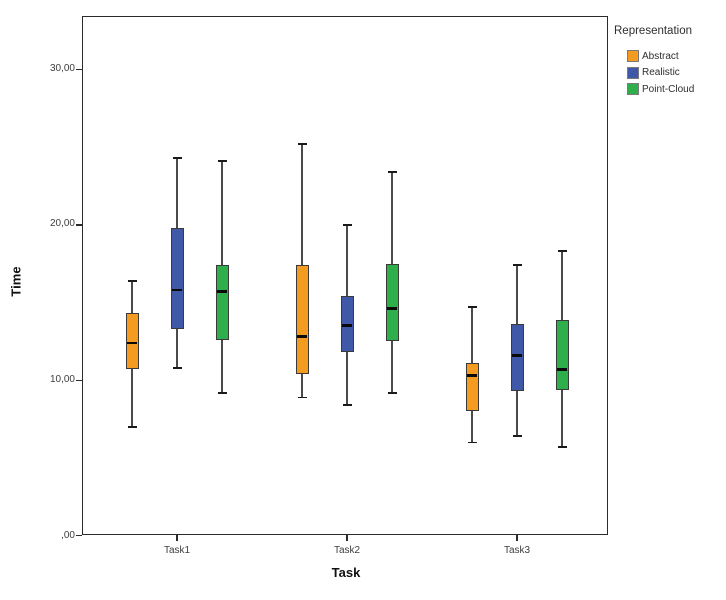  I want to click on legend-item-realistic: Realistic, so click(676, 72).